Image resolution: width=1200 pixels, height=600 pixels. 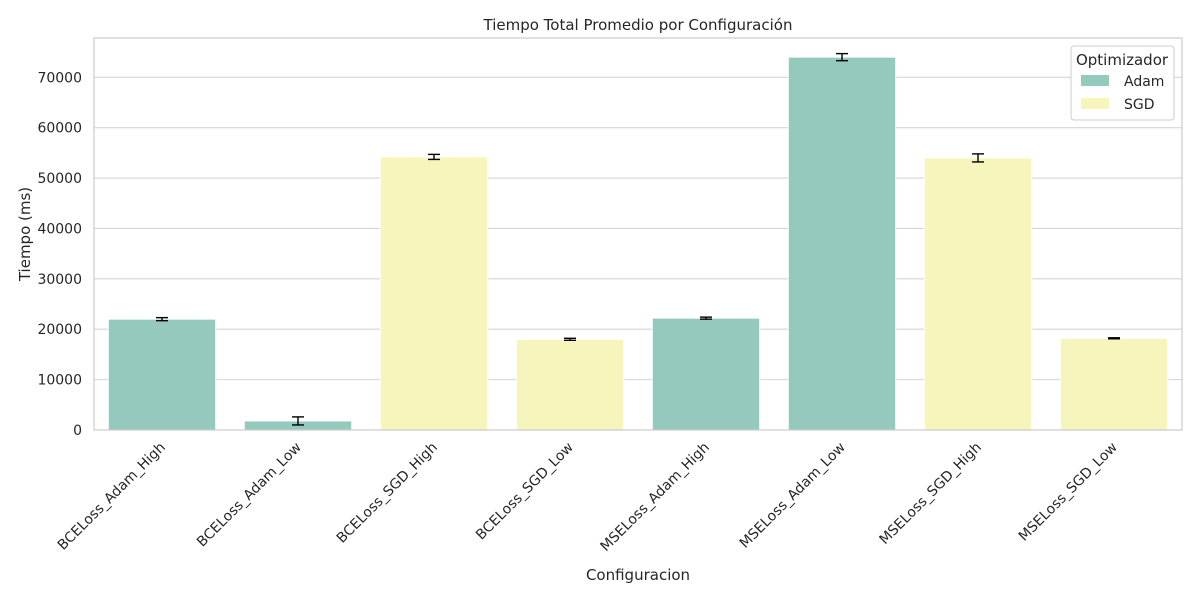 What do you see at coordinates (59, 179) in the screenshot?
I see `y-tick-label: 50000` at bounding box center [59, 179].